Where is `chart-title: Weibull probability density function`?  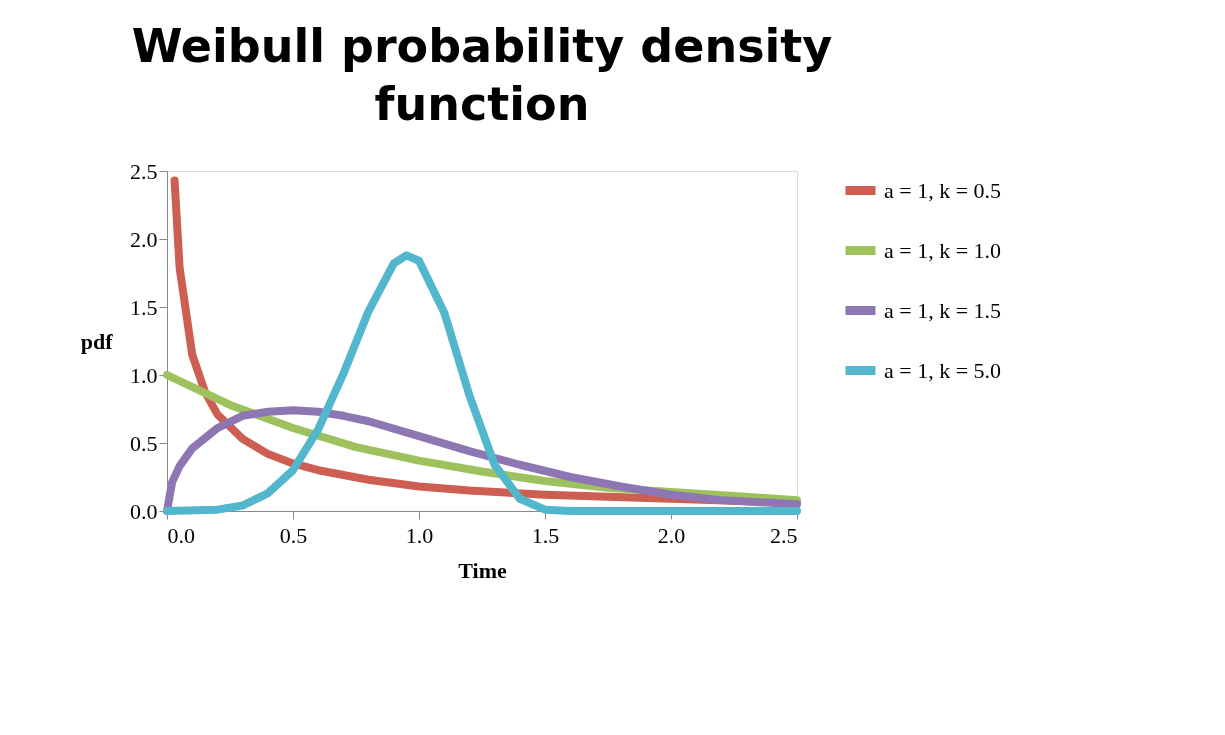 chart-title: Weibull probability density function is located at coordinates (482, 75).